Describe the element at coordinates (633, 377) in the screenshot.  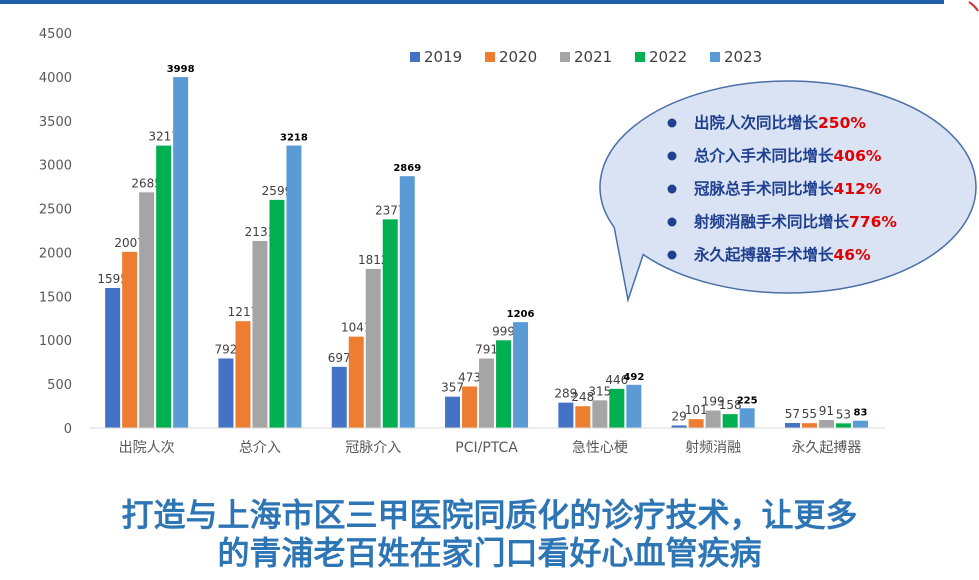
I see `data-label: 492` at that location.